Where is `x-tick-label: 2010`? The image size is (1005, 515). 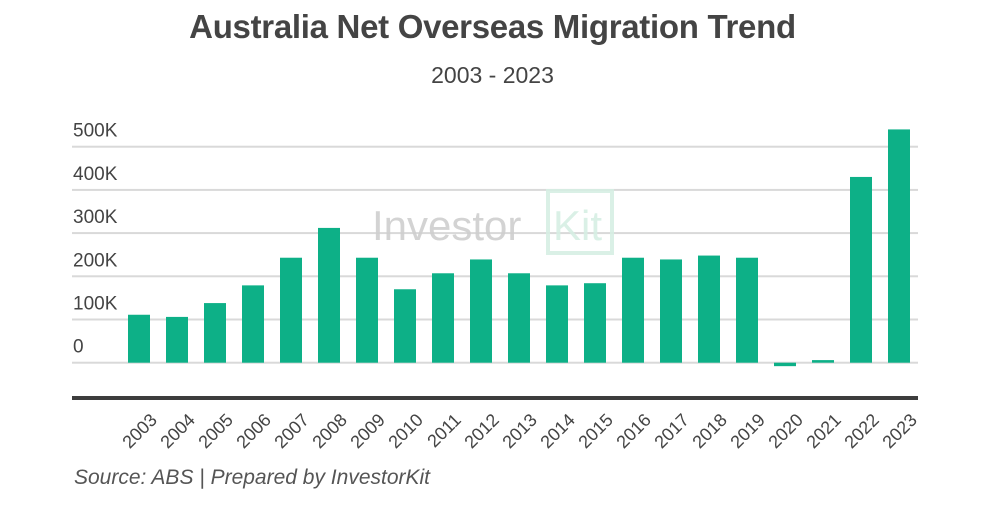
x-tick-label: 2010 is located at coordinates (405, 431).